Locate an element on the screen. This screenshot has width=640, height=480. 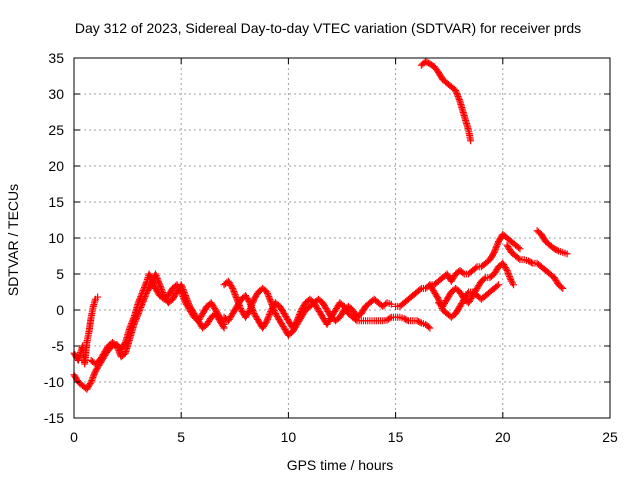
y-tick-label: -15 is located at coordinates (54, 418).